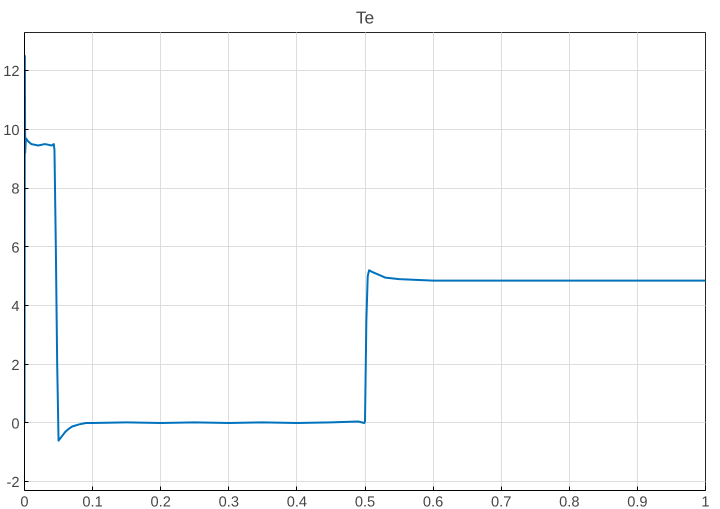  What do you see at coordinates (11, 72) in the screenshot?
I see `y-tick-label: 12` at bounding box center [11, 72].